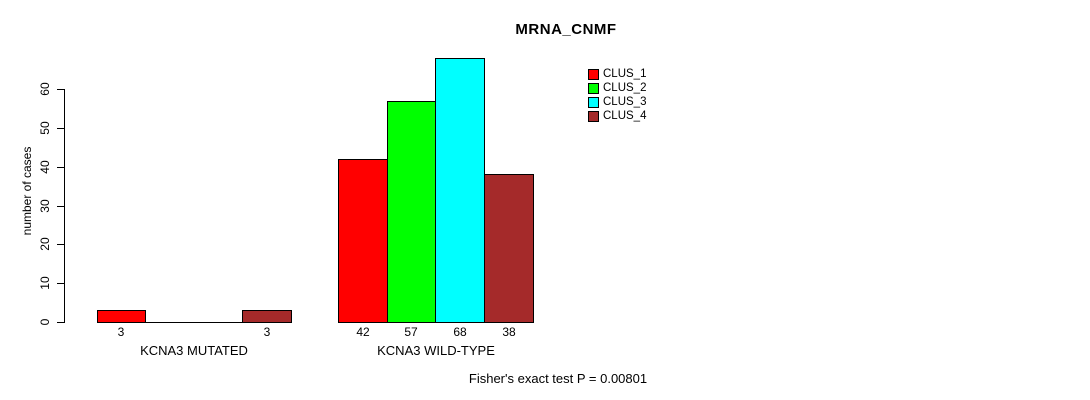  I want to click on bar-value-label: 42, so click(363, 332).